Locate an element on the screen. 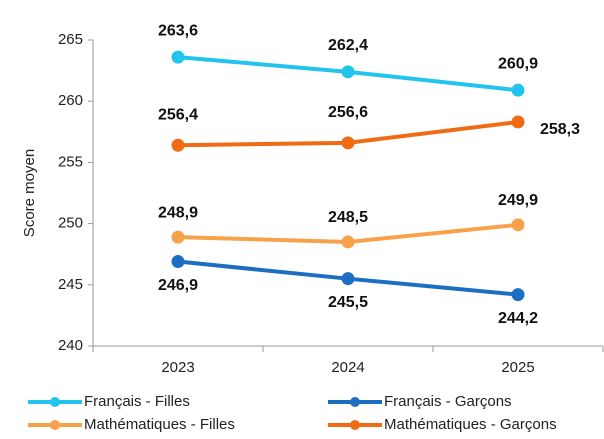 The image size is (604, 439). y-axis-label: Score moyen is located at coordinates (29, 193).